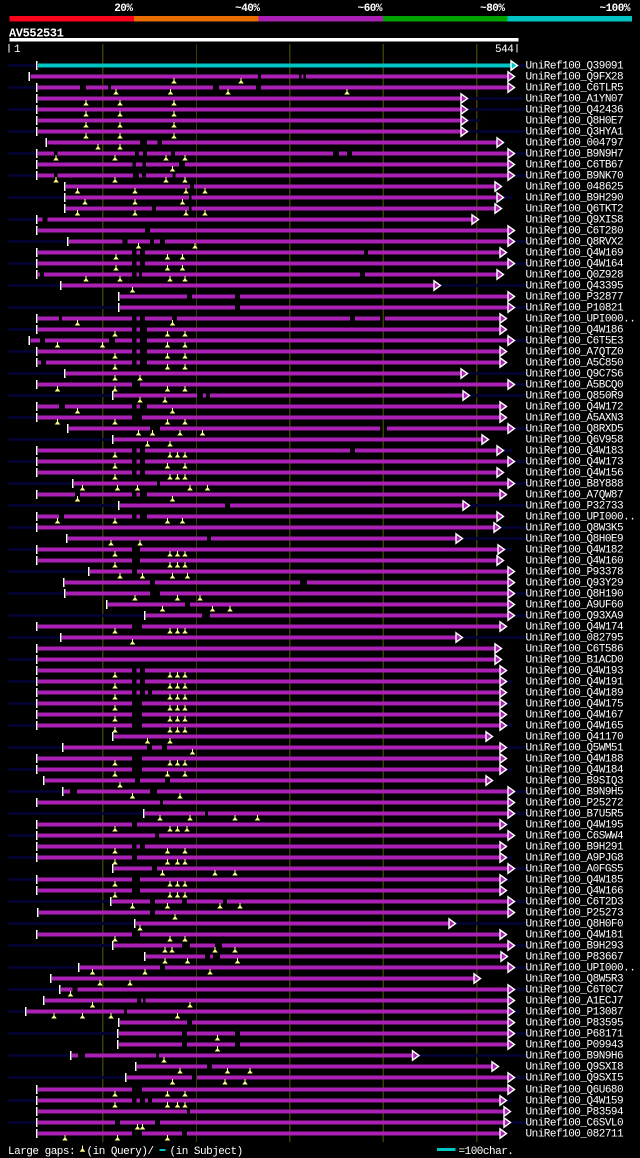 The image size is (640, 1158). I want to click on svg-text: UniRef100_A0FGS5, so click(575, 870).